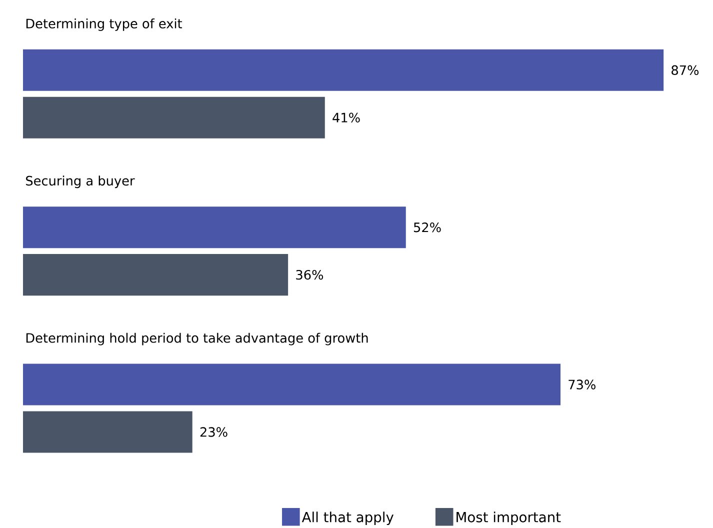 The image size is (713, 528). What do you see at coordinates (197, 339) in the screenshot?
I see `y-tick-label: Determining hold period to take advantage of growth` at bounding box center [197, 339].